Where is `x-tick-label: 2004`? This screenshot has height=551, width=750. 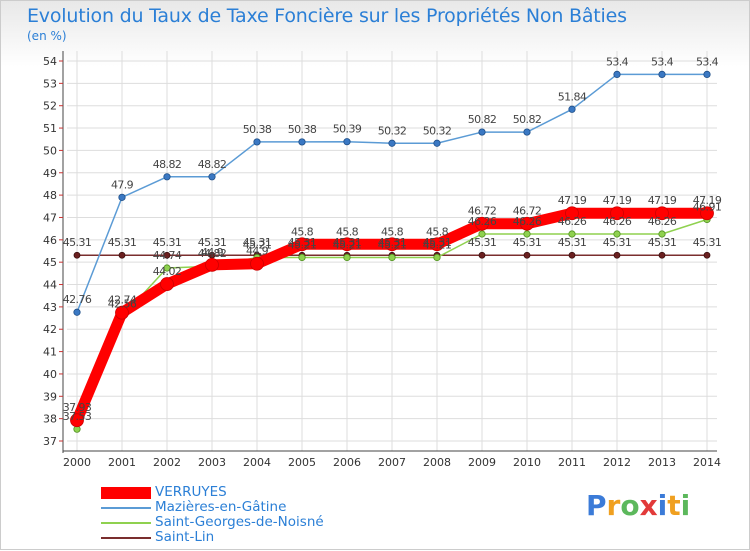 x-tick-label: 2004 is located at coordinates (257, 462).